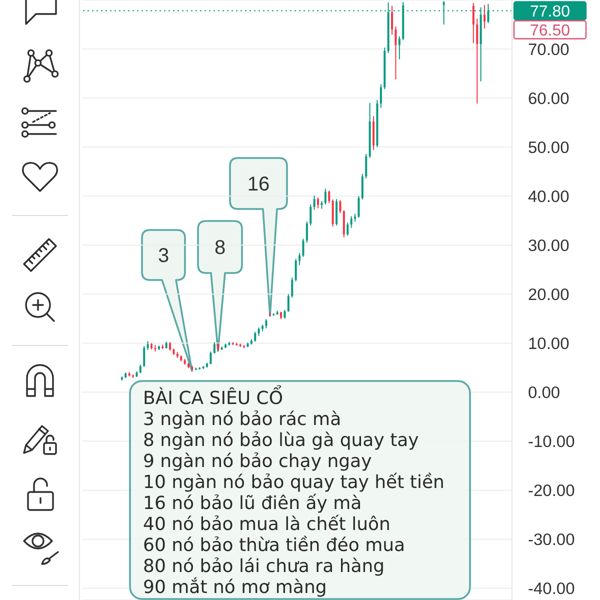 Image resolution: width=600 pixels, height=600 pixels. What do you see at coordinates (258, 185) in the screenshot?
I see `annotation: 16` at bounding box center [258, 185].